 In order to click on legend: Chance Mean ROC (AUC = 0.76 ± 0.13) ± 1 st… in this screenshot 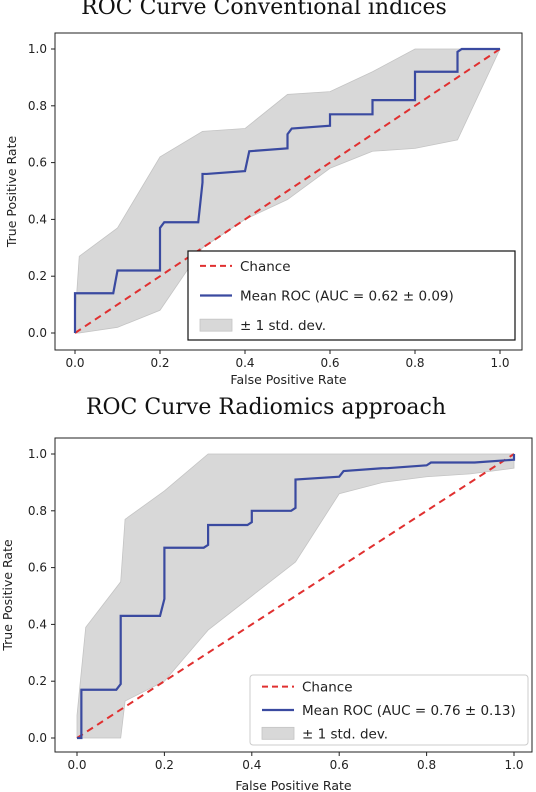, I will do `click(389, 710)`.